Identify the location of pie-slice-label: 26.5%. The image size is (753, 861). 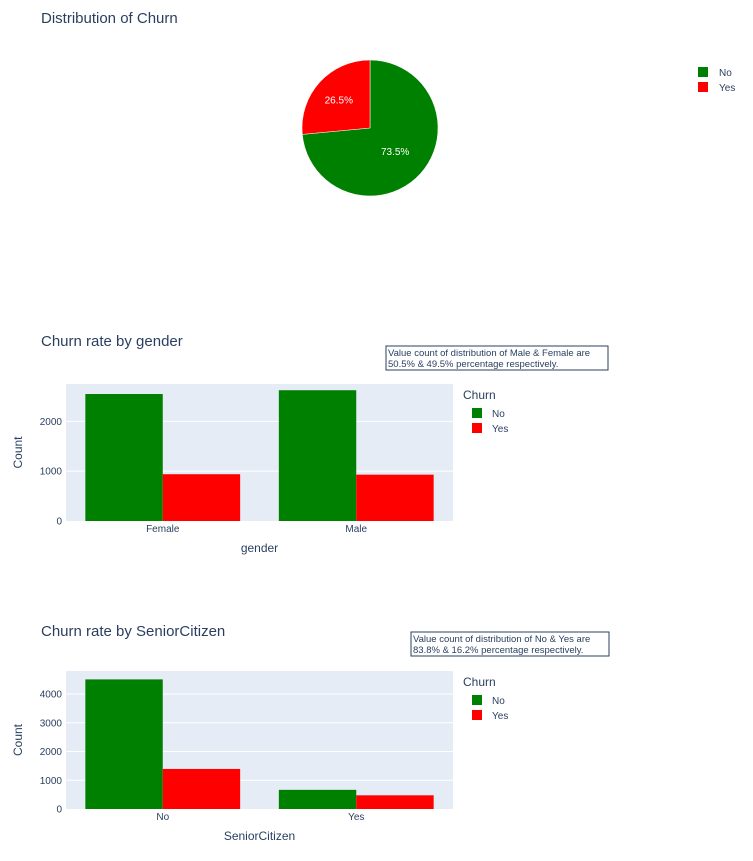
(339, 101).